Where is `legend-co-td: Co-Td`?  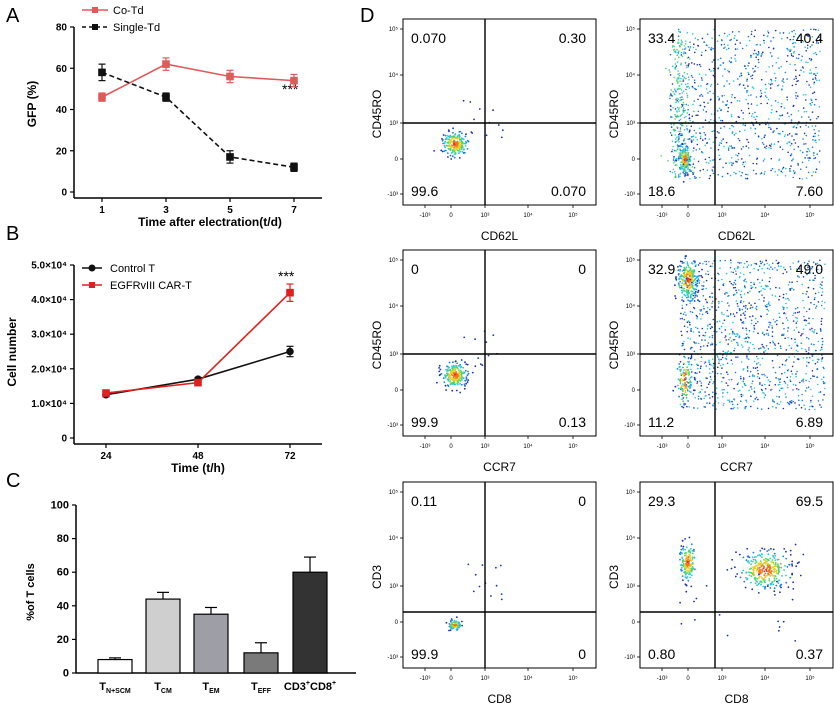 legend-co-td: Co-Td is located at coordinates (128, 11).